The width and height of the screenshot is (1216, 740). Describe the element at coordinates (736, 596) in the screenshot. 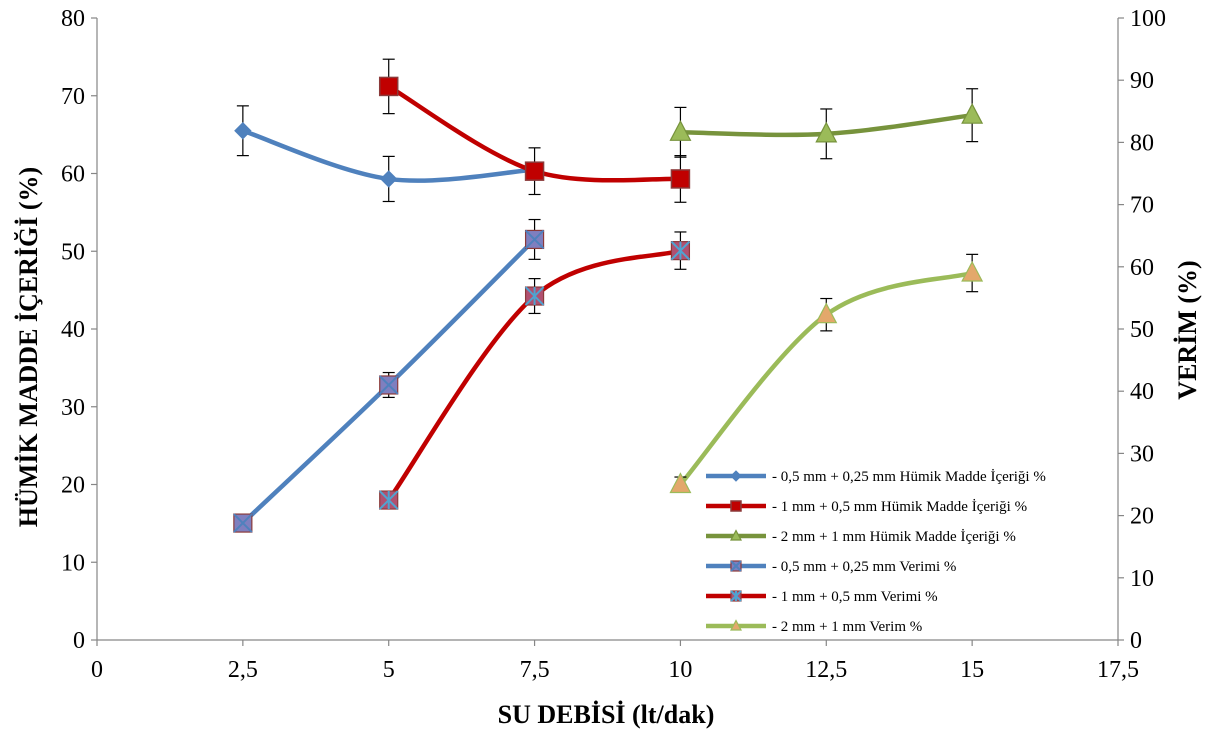

I see `legend-marker-star` at that location.